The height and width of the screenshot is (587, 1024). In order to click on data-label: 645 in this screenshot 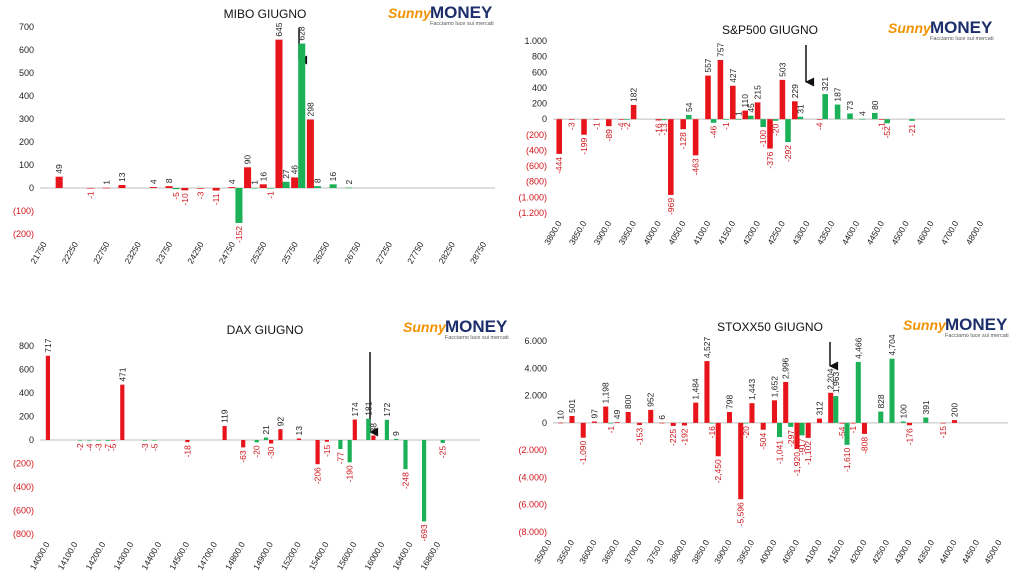, I will do `click(279, 29)`.